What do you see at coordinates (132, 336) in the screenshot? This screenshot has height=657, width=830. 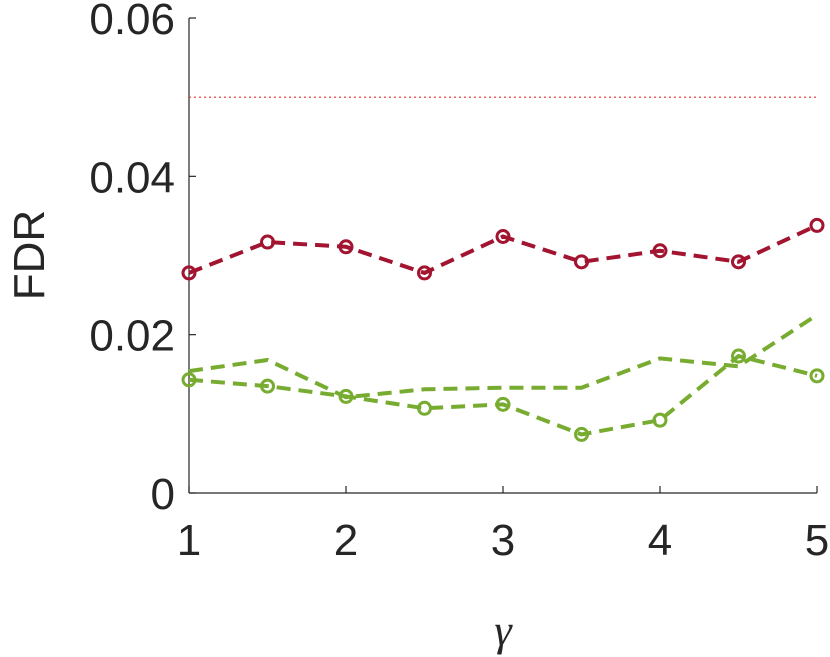 I see `y-tick-label: 0.02` at bounding box center [132, 336].